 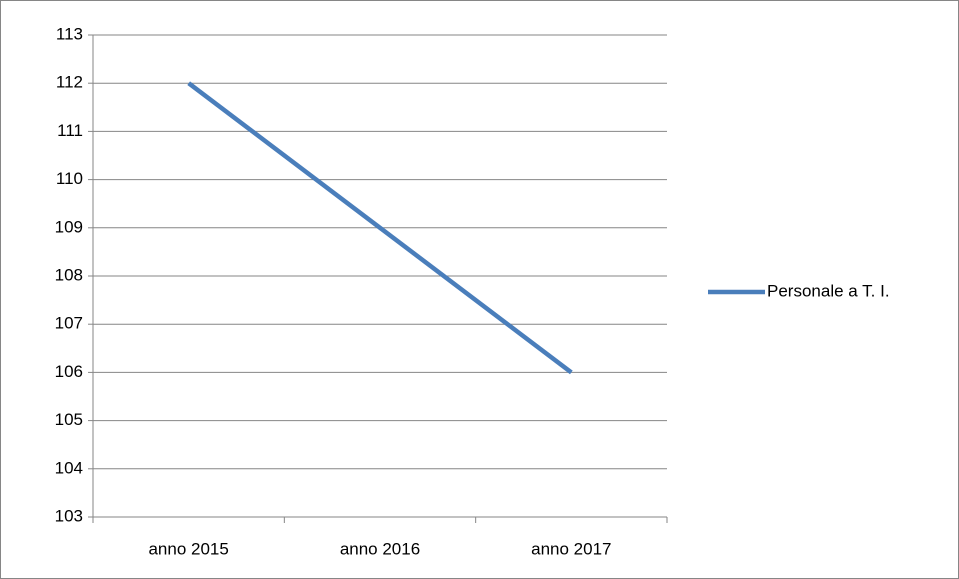 What do you see at coordinates (571, 548) in the screenshot?
I see `x-tick-label: anno 2017` at bounding box center [571, 548].